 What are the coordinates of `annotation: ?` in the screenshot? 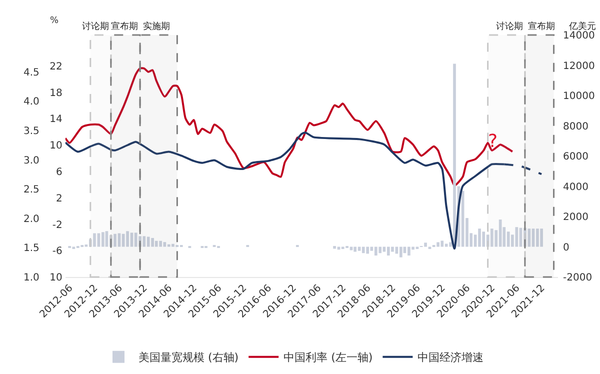 It's located at (493, 141).